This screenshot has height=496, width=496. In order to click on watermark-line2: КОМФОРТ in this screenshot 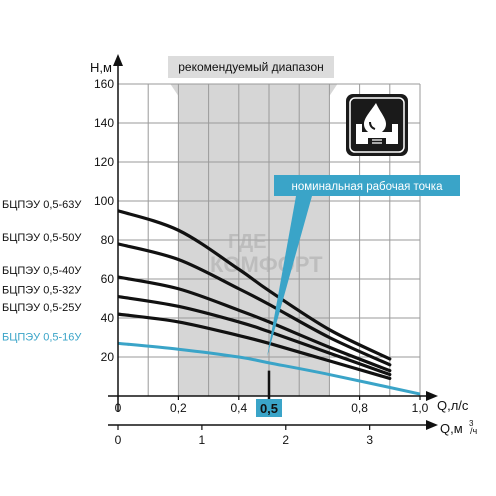, I will do `click(266, 264)`.